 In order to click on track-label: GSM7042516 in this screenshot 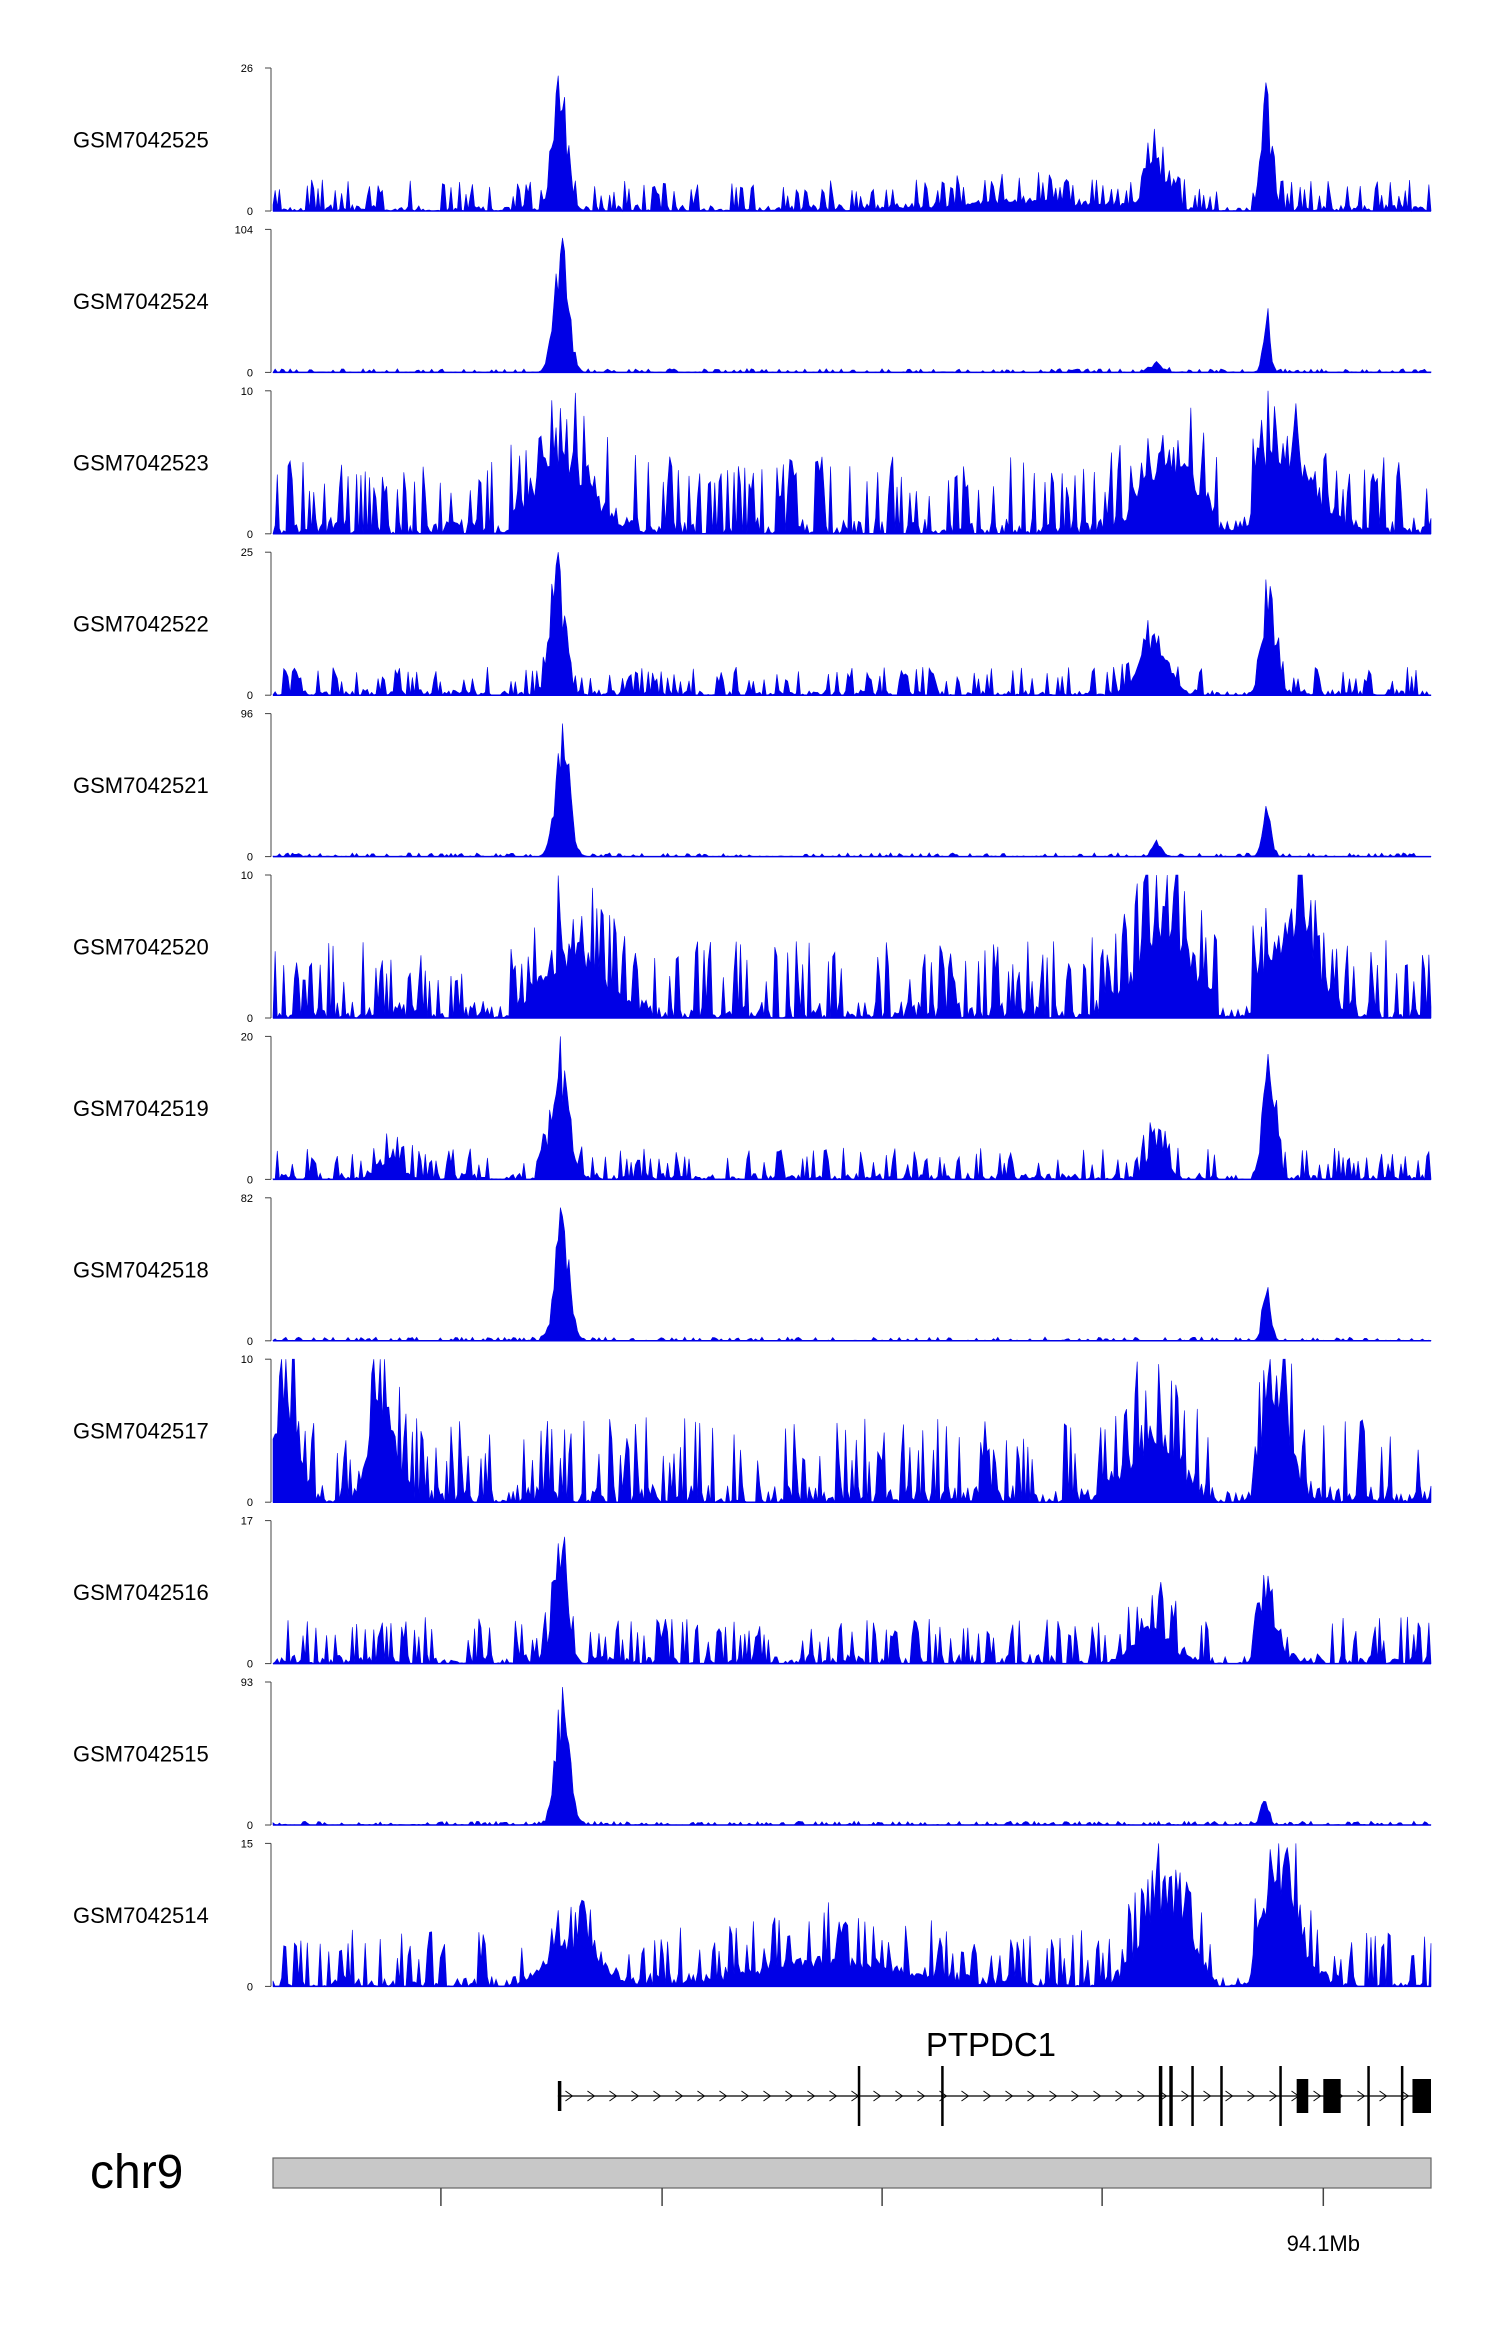, I will do `click(141, 1592)`.